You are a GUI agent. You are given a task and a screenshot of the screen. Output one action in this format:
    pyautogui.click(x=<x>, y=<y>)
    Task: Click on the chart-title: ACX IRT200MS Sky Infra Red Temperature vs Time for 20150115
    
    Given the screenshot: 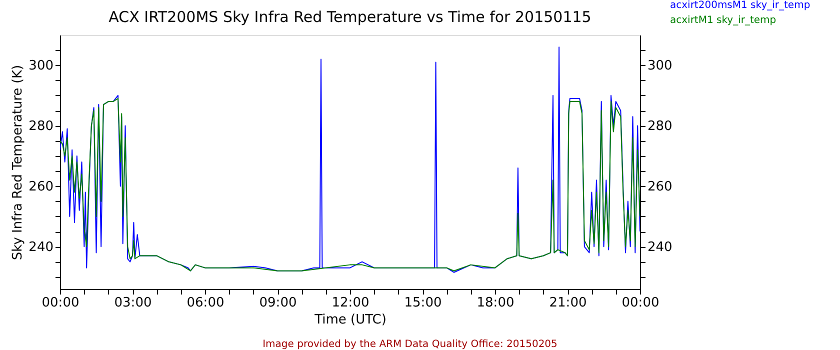 What is the action you would take?
    pyautogui.click(x=350, y=17)
    